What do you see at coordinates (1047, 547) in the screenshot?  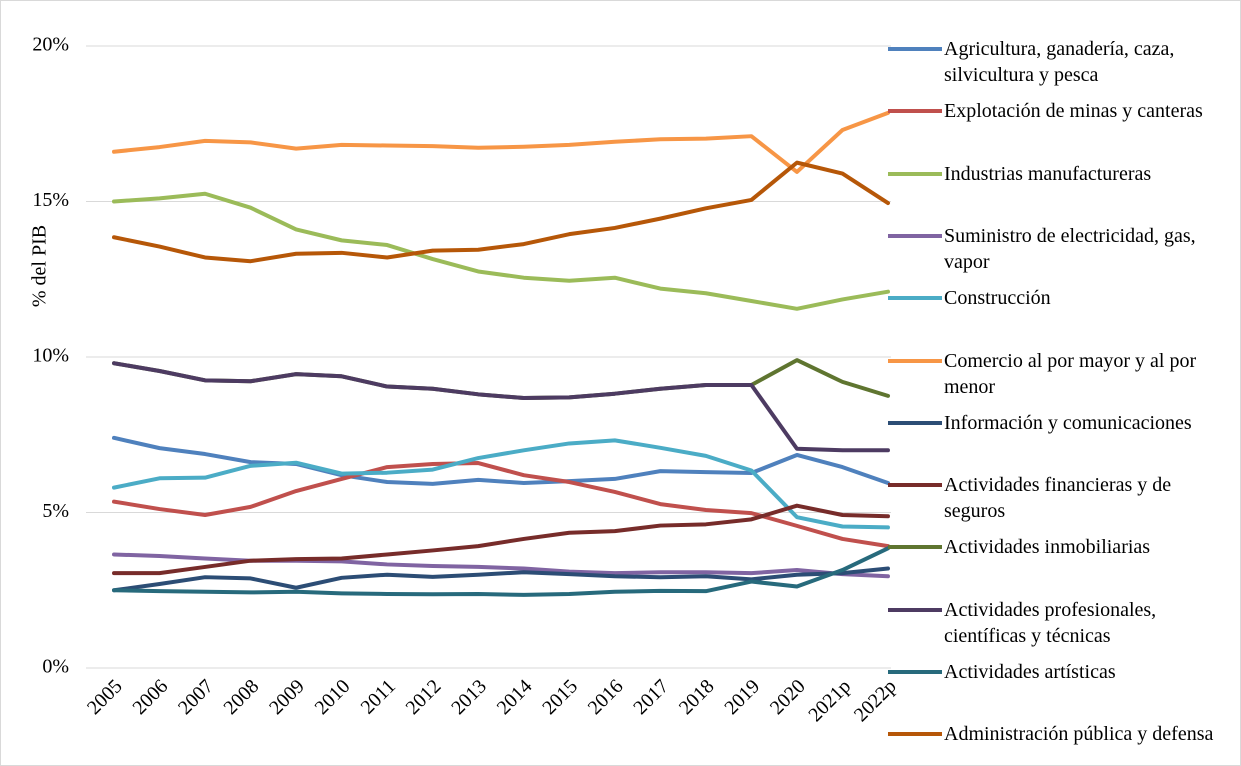 I see `legend-label: Actividades inmobiliarias` at bounding box center [1047, 547].